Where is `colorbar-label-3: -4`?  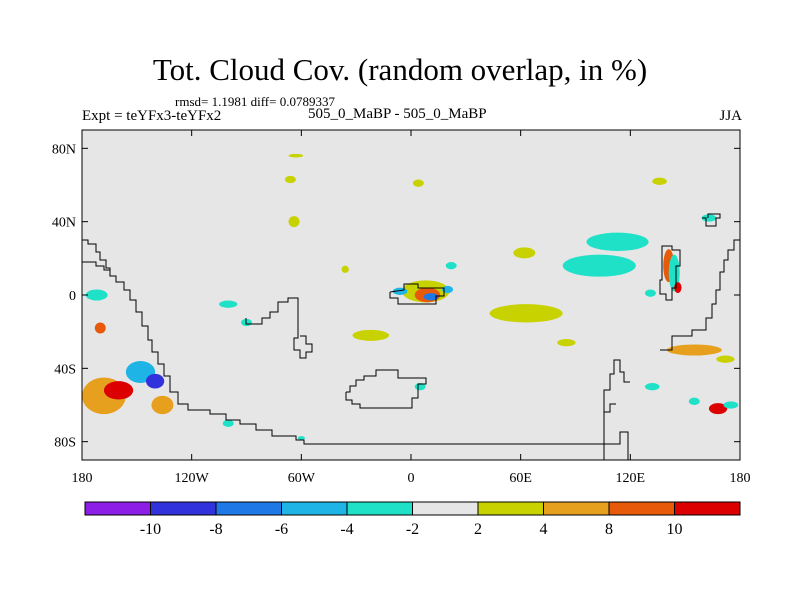
colorbar-label-3: -4 is located at coordinates (346, 529).